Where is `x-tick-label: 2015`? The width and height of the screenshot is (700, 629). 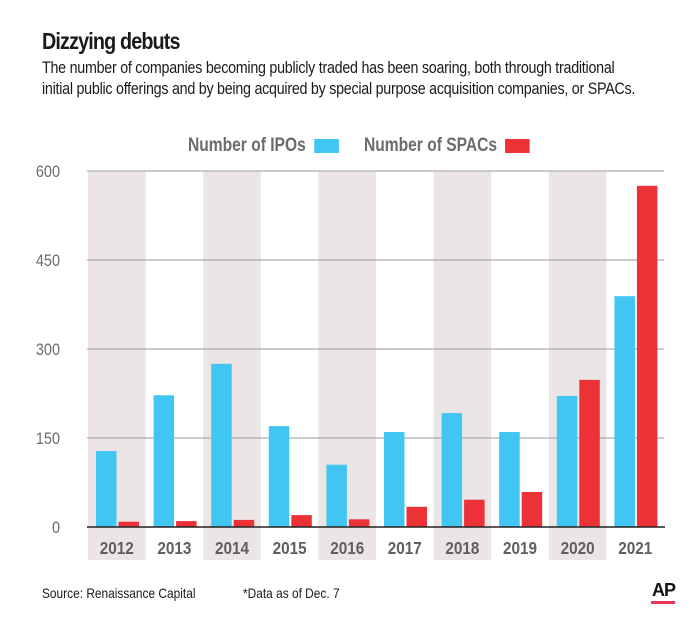
x-tick-label: 2015 is located at coordinates (290, 548).